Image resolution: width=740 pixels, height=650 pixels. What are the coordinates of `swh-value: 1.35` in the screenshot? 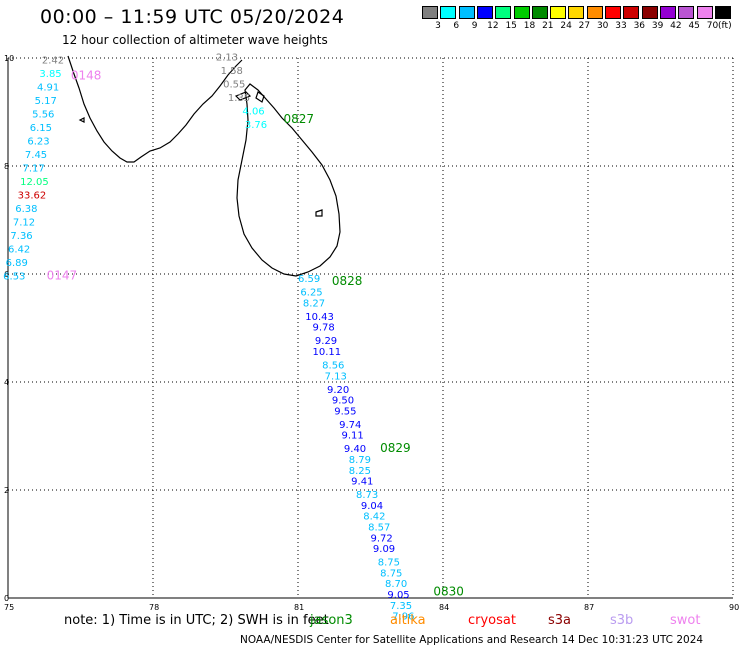 It's located at (239, 98).